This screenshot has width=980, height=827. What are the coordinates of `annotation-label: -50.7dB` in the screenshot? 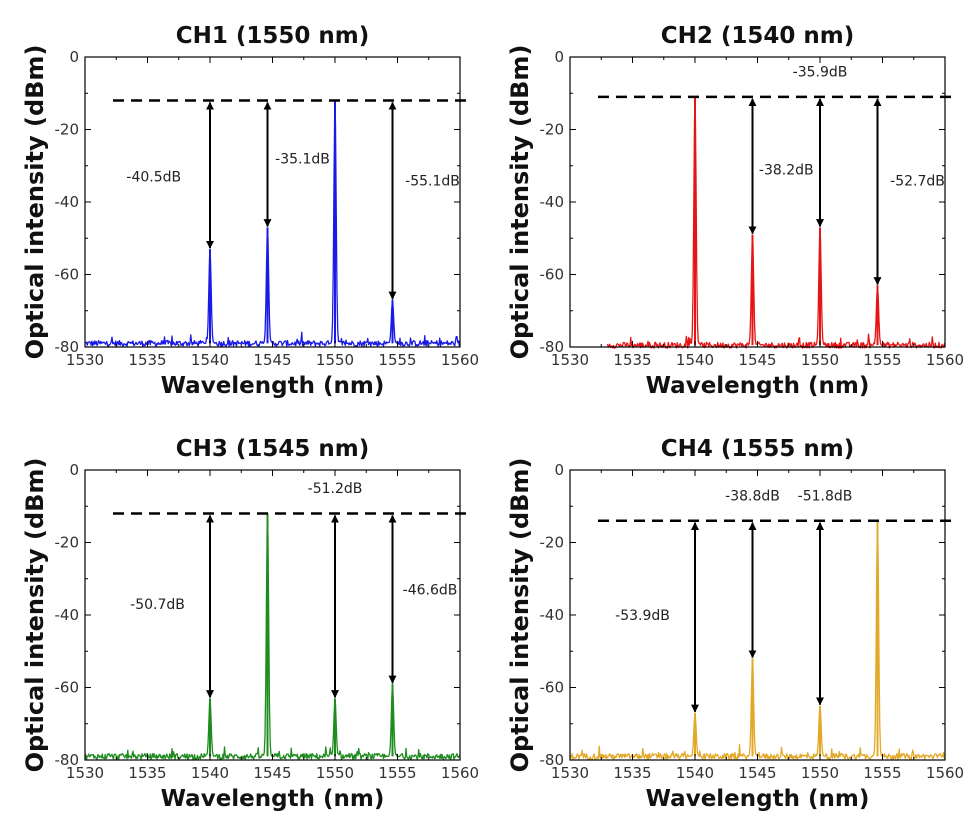 It's located at (157, 605).